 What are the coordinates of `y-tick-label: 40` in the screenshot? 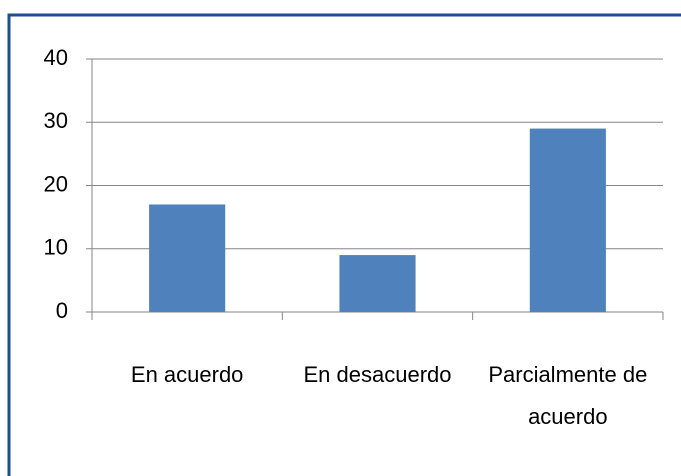 It's located at (56, 57).